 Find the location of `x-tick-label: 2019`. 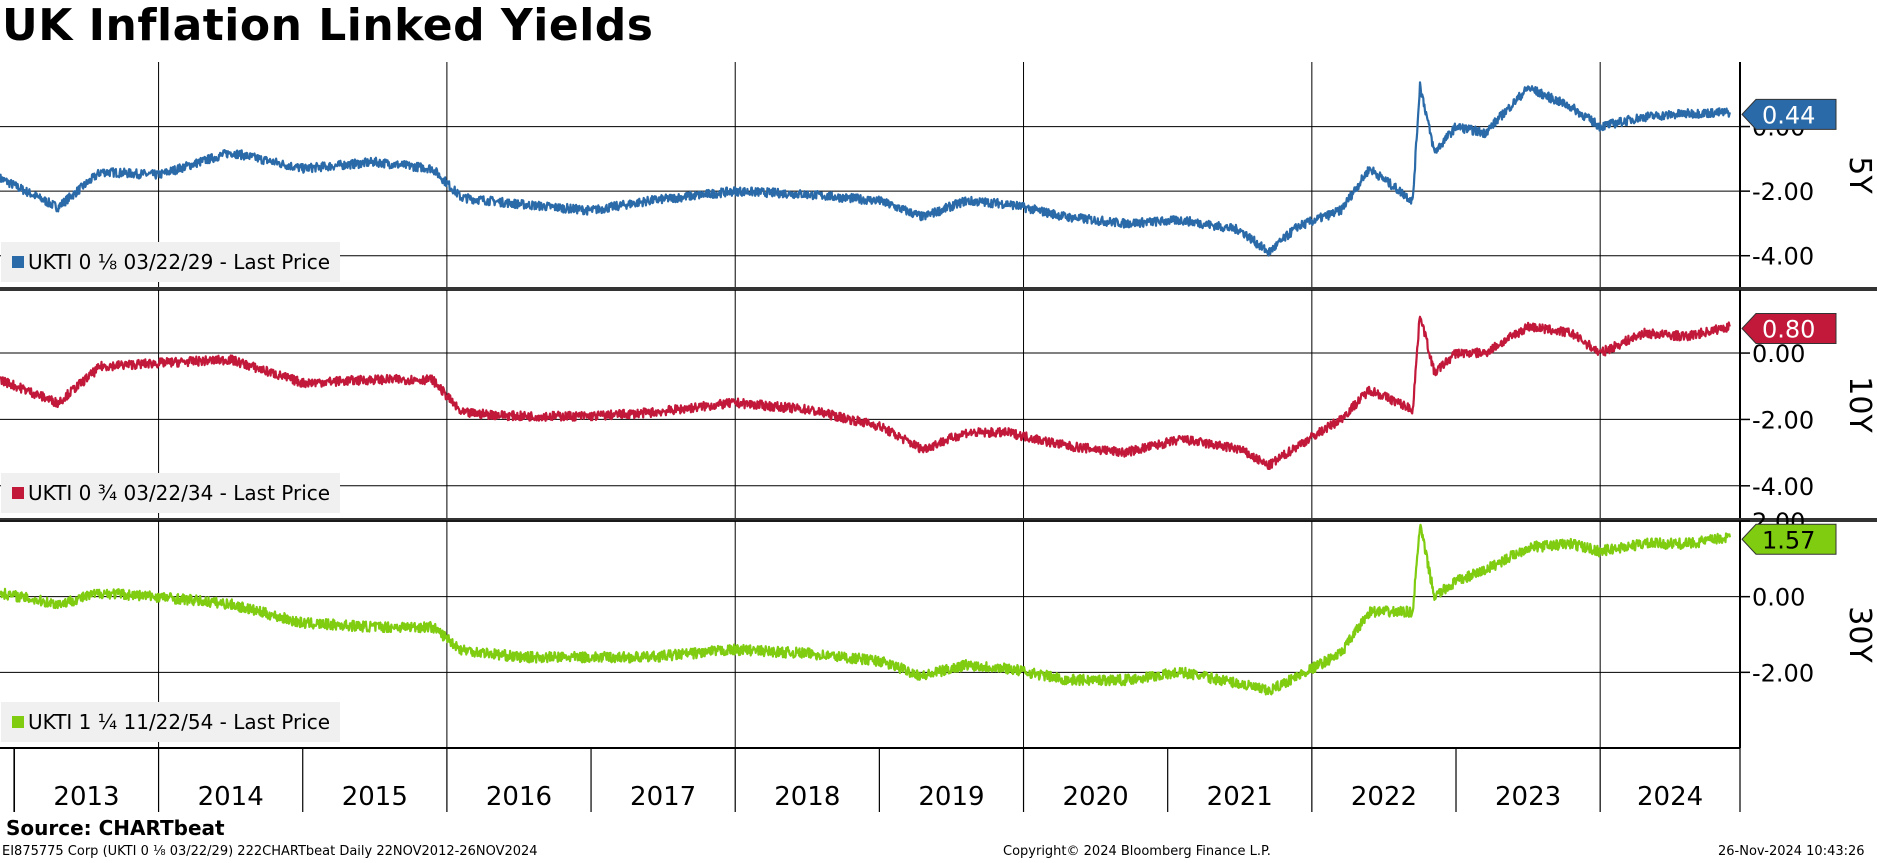

x-tick-label: 2019 is located at coordinates (951, 797).